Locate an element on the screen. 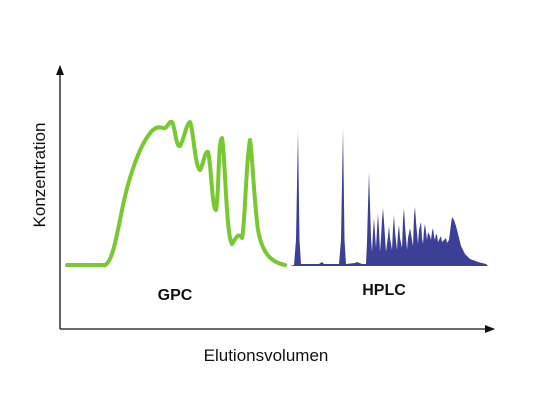 Image resolution: width=540 pixels, height=405 pixels. hplc-peaks is located at coordinates (389, 197).